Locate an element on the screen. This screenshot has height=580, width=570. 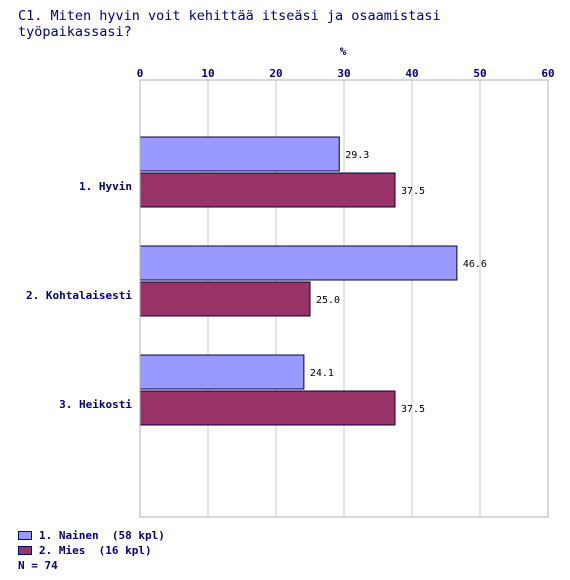
category-label: 3. Heikosti is located at coordinates (95, 404).